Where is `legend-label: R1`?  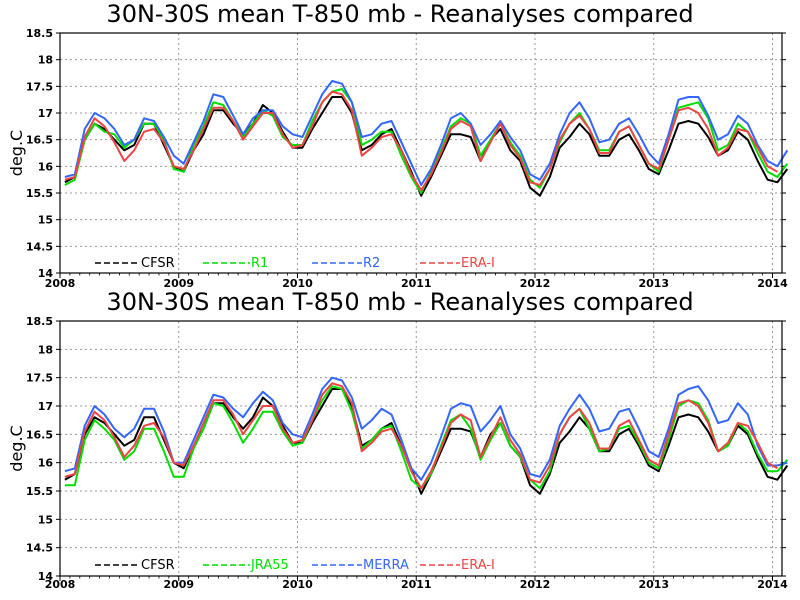 legend-label: R1 is located at coordinates (259, 263).